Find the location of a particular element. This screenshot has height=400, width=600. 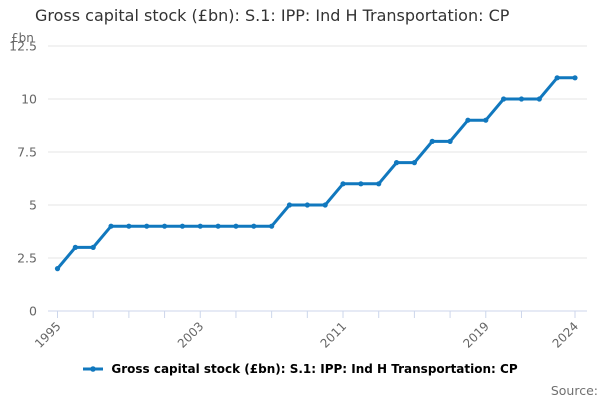

legend-line-marker-icon is located at coordinates (93, 369).